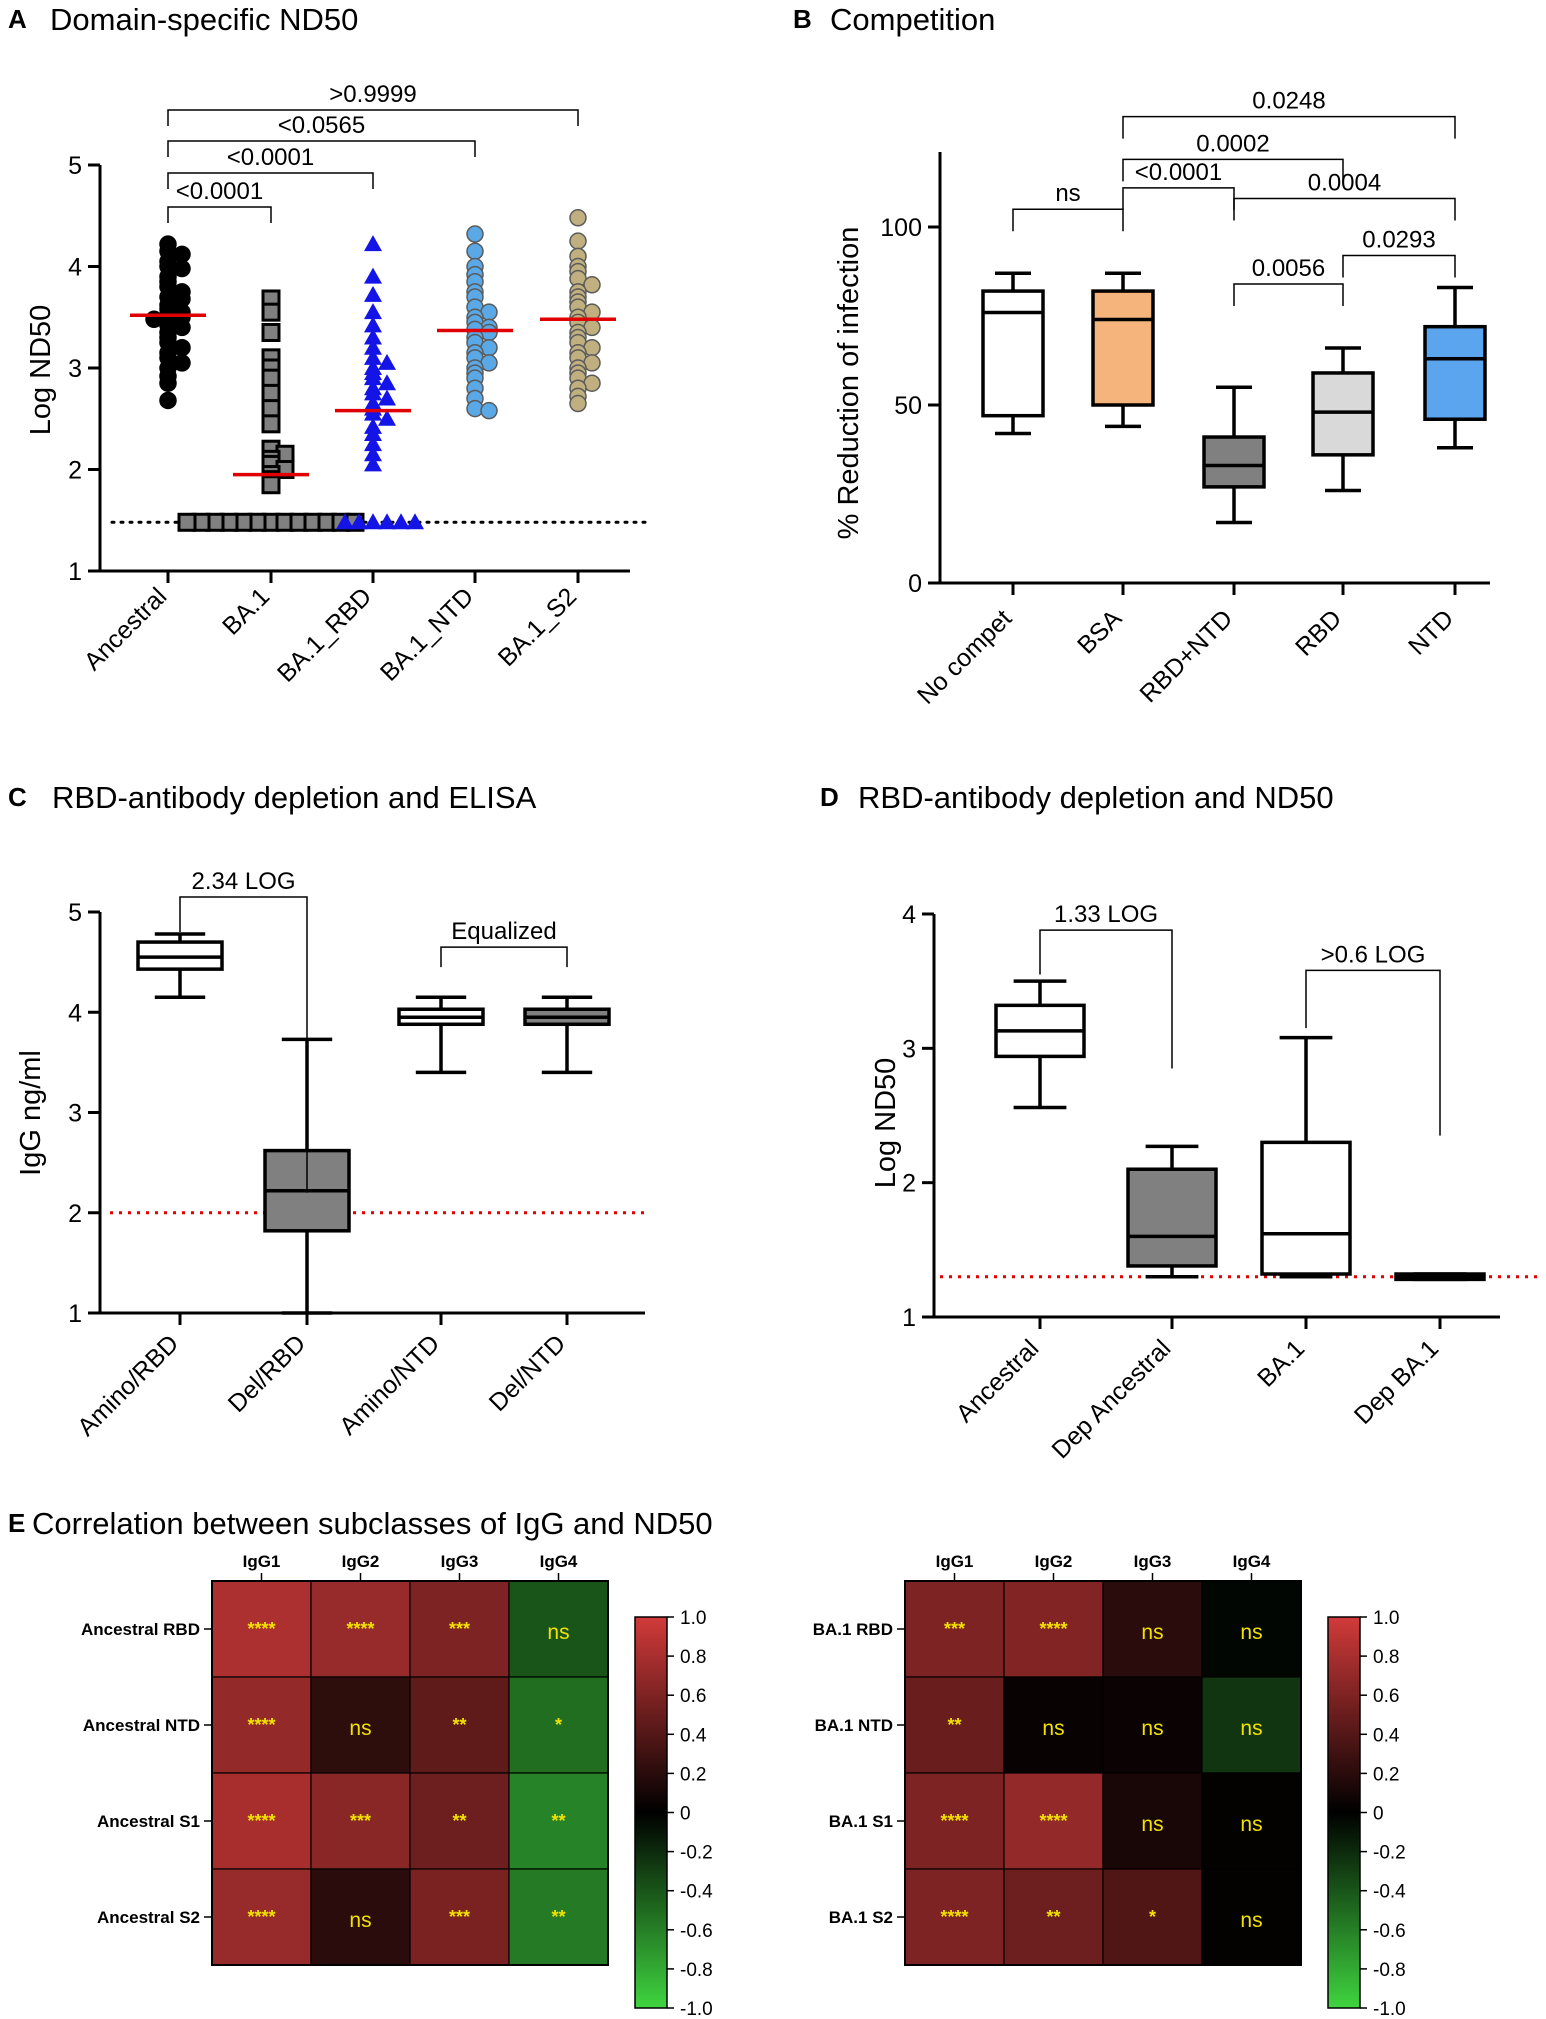  What do you see at coordinates (17, 19) in the screenshot?
I see `panel-a-letter: A` at bounding box center [17, 19].